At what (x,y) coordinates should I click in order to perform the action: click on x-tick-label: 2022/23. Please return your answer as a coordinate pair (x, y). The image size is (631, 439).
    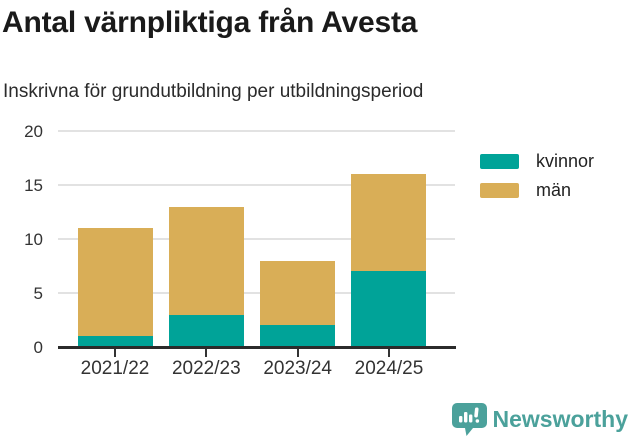
    Looking at the image, I should click on (206, 368).